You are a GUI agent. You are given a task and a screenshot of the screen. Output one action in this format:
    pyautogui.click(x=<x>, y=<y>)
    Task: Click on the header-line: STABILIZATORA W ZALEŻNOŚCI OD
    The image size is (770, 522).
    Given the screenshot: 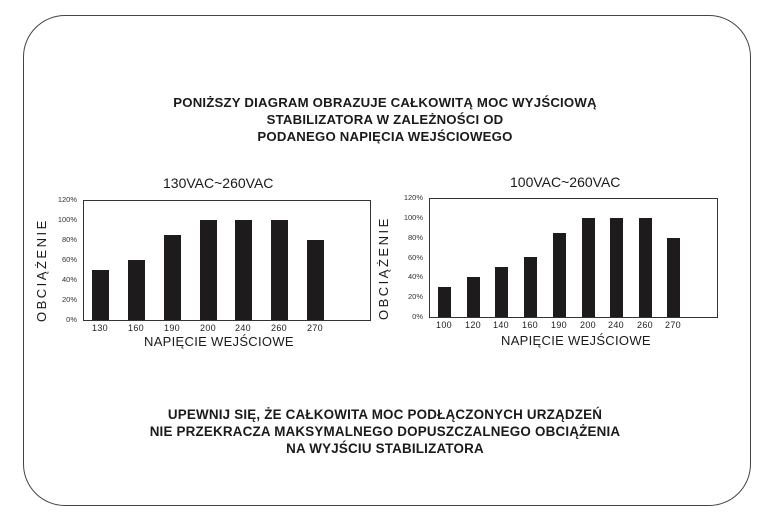 What is the action you would take?
    pyautogui.click(x=385, y=119)
    